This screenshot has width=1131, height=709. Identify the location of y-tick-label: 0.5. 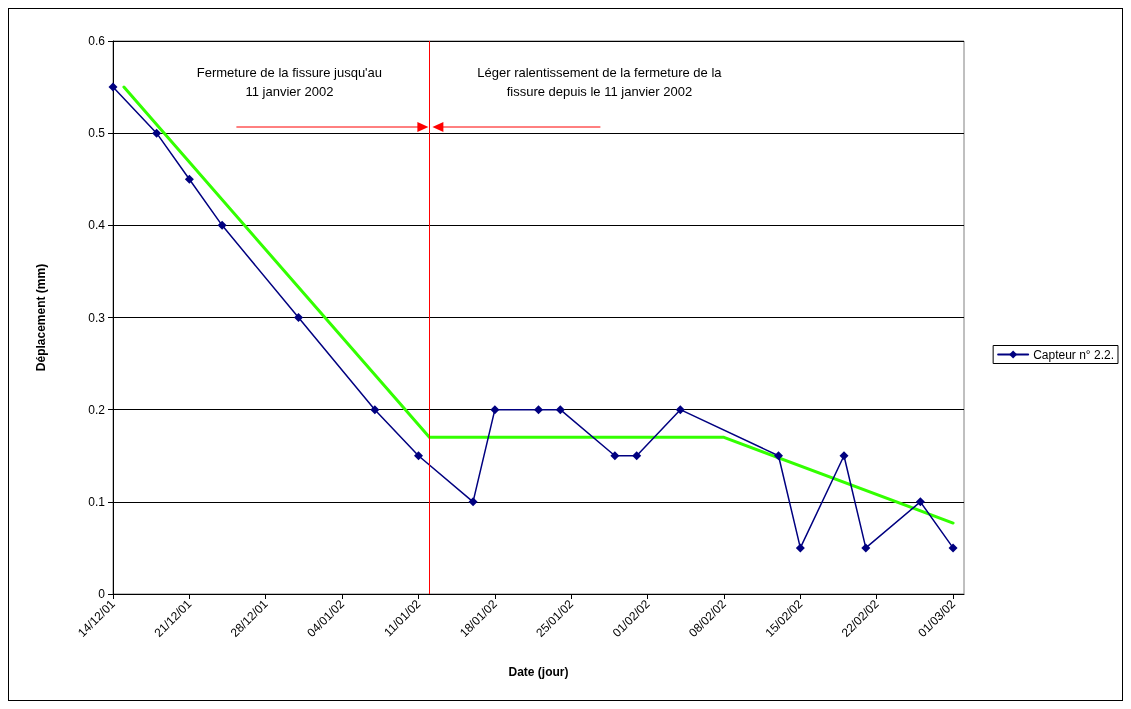
(97, 133).